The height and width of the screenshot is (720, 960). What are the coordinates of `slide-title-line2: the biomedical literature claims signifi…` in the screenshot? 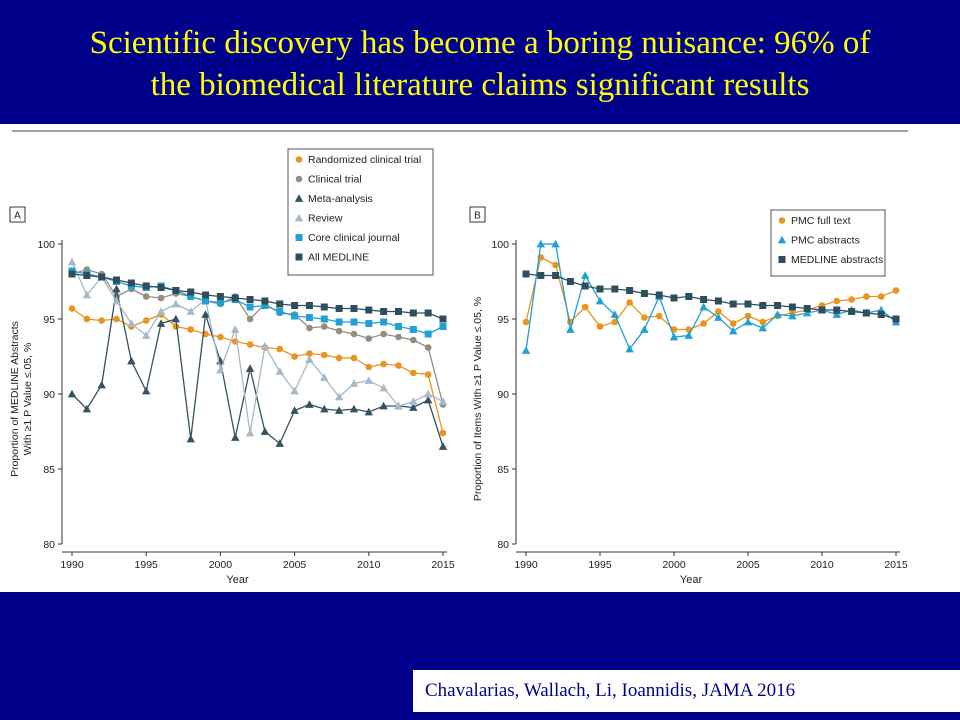 It's located at (480, 85).